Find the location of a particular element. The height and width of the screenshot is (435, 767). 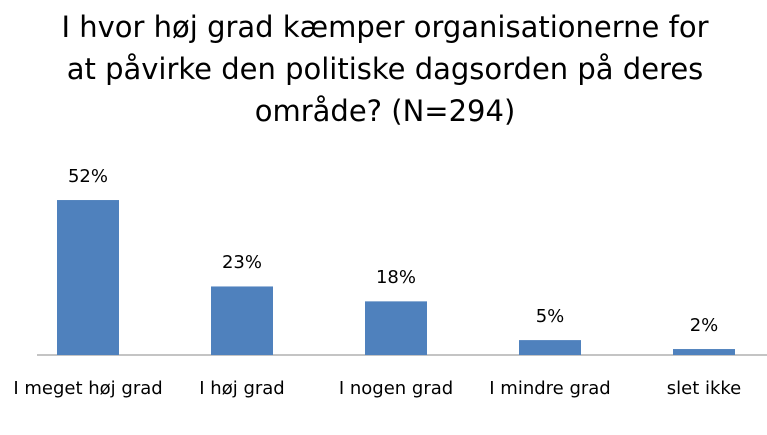

value-label: 18% is located at coordinates (395, 278).